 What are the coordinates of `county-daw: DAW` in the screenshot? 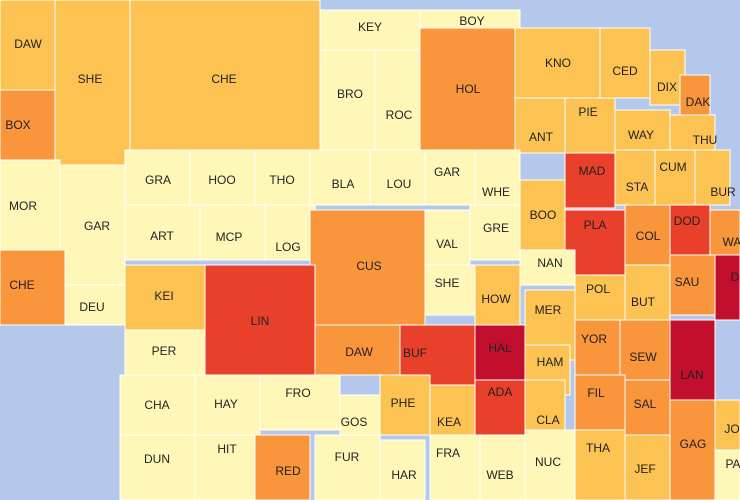 It's located at (28, 45).